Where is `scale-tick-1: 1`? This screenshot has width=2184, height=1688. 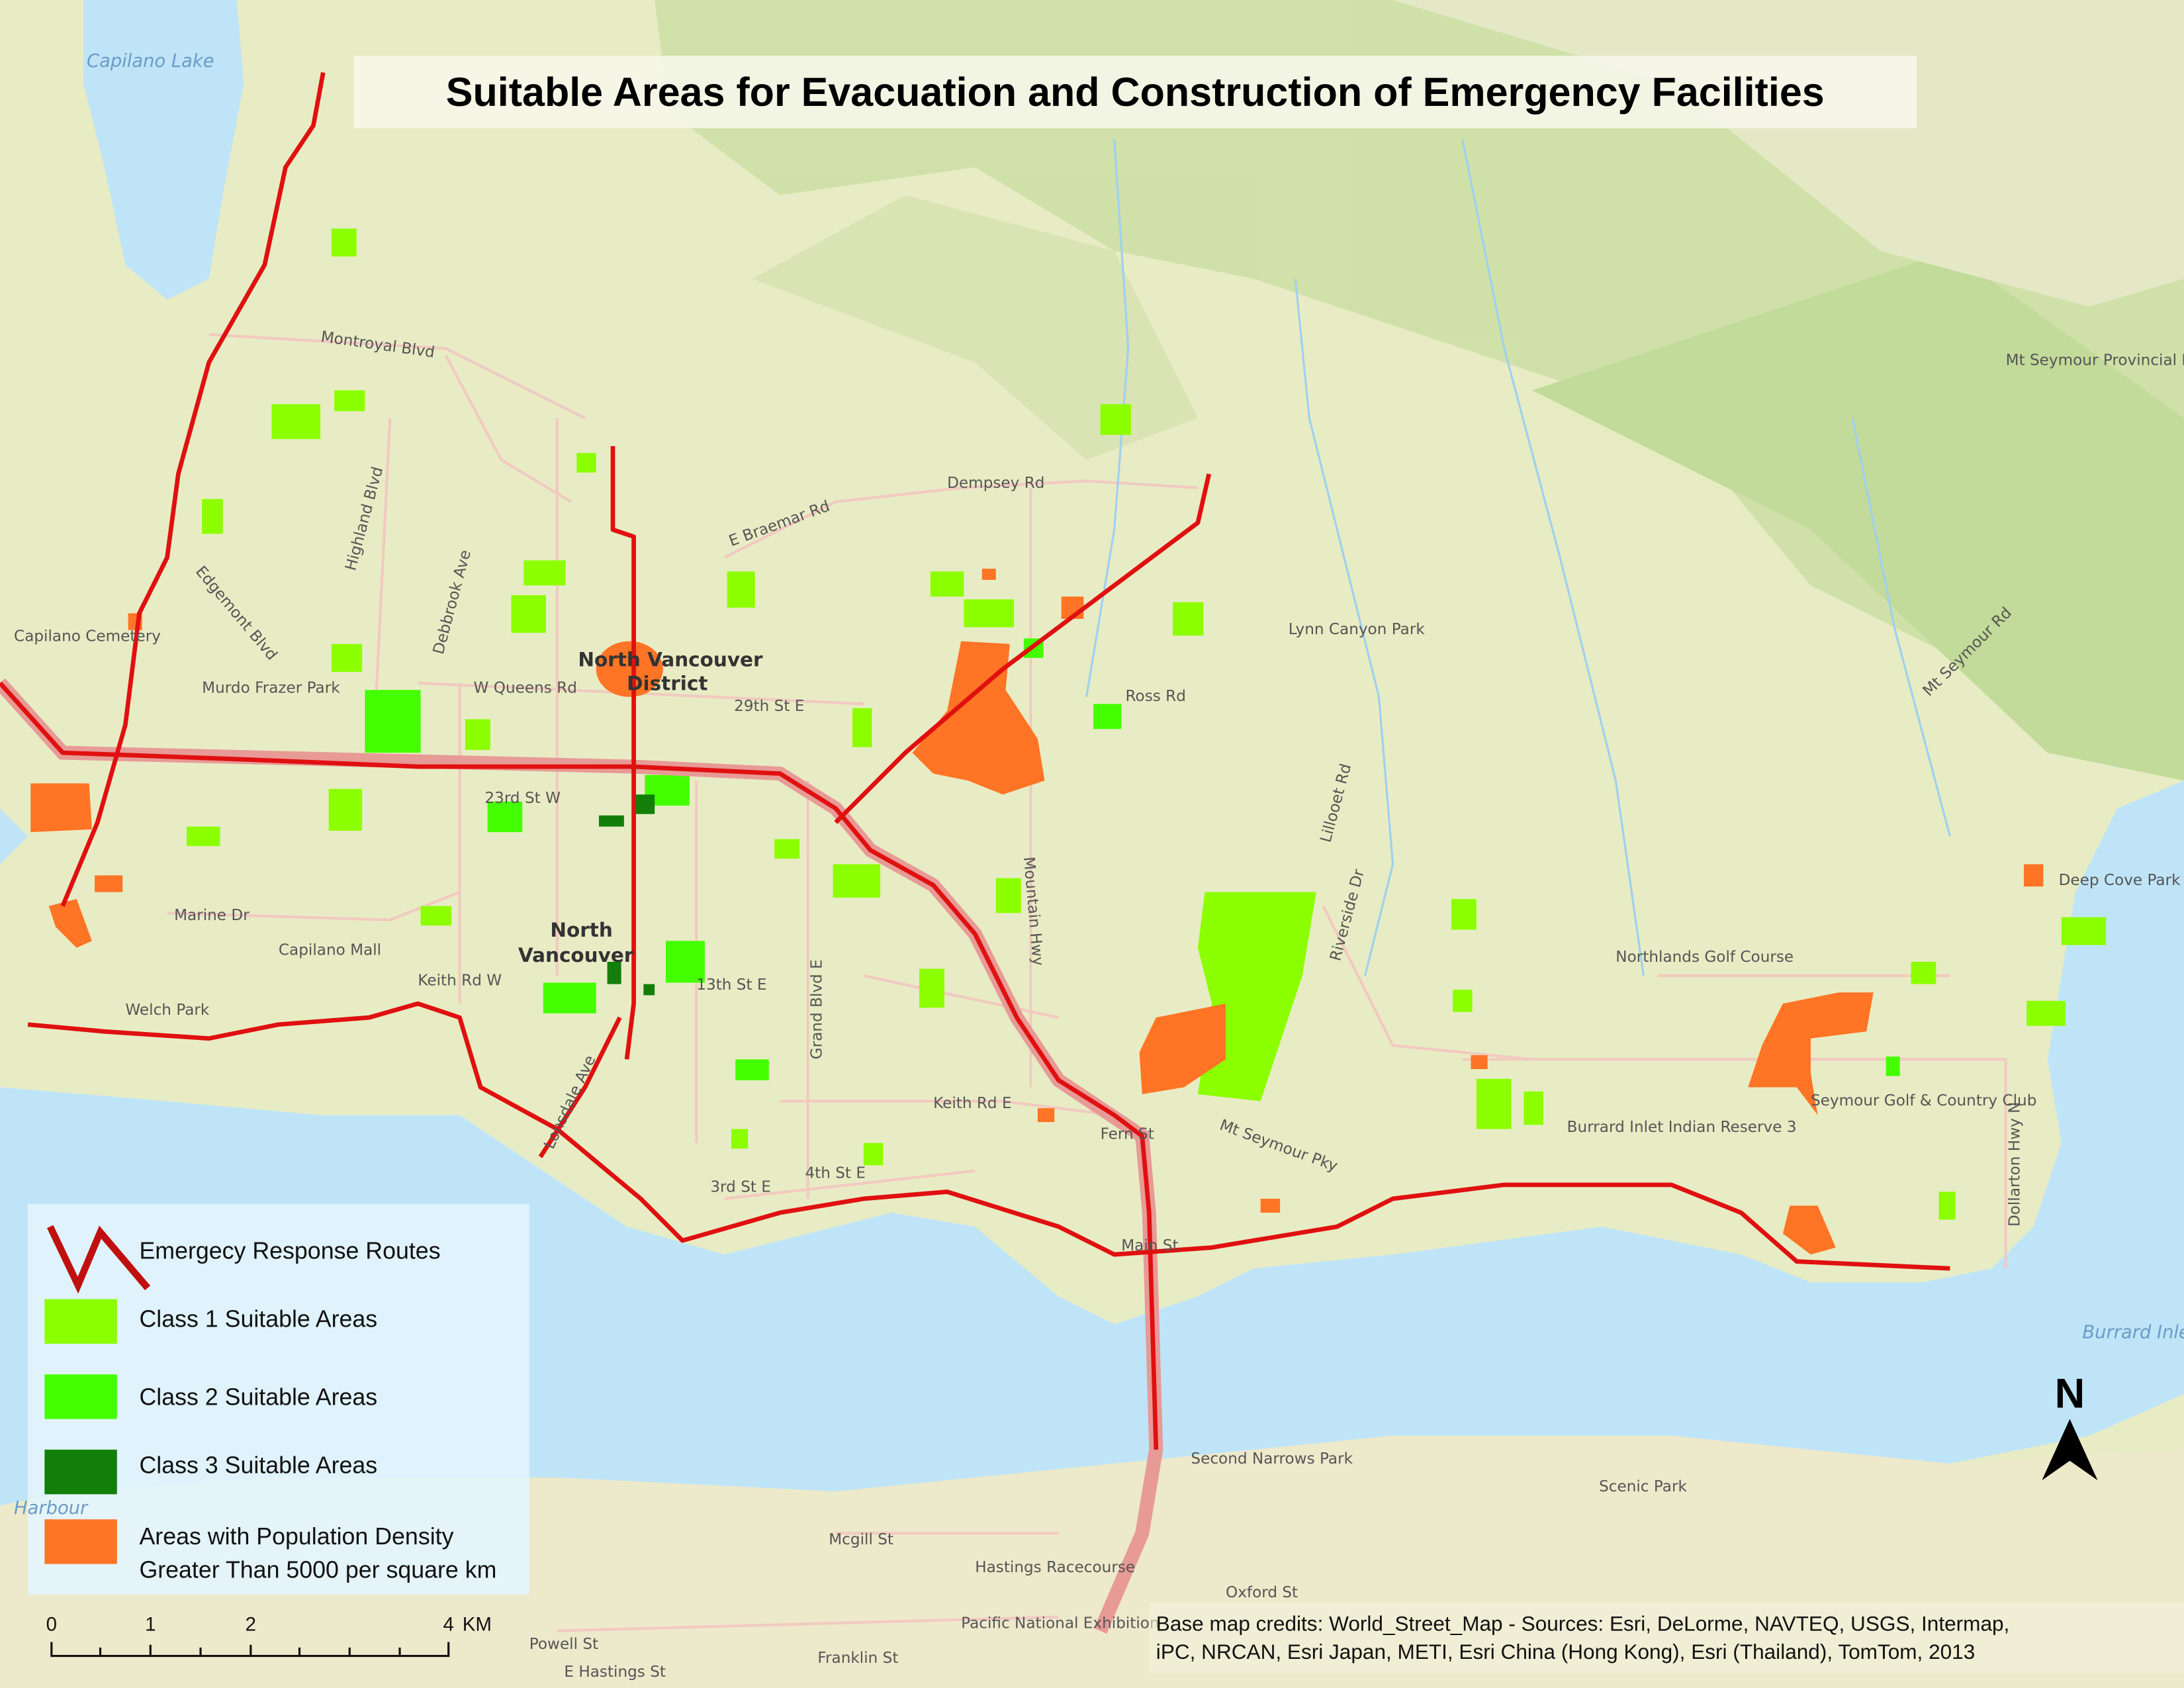 scale-tick-1: 1 is located at coordinates (150, 1625).